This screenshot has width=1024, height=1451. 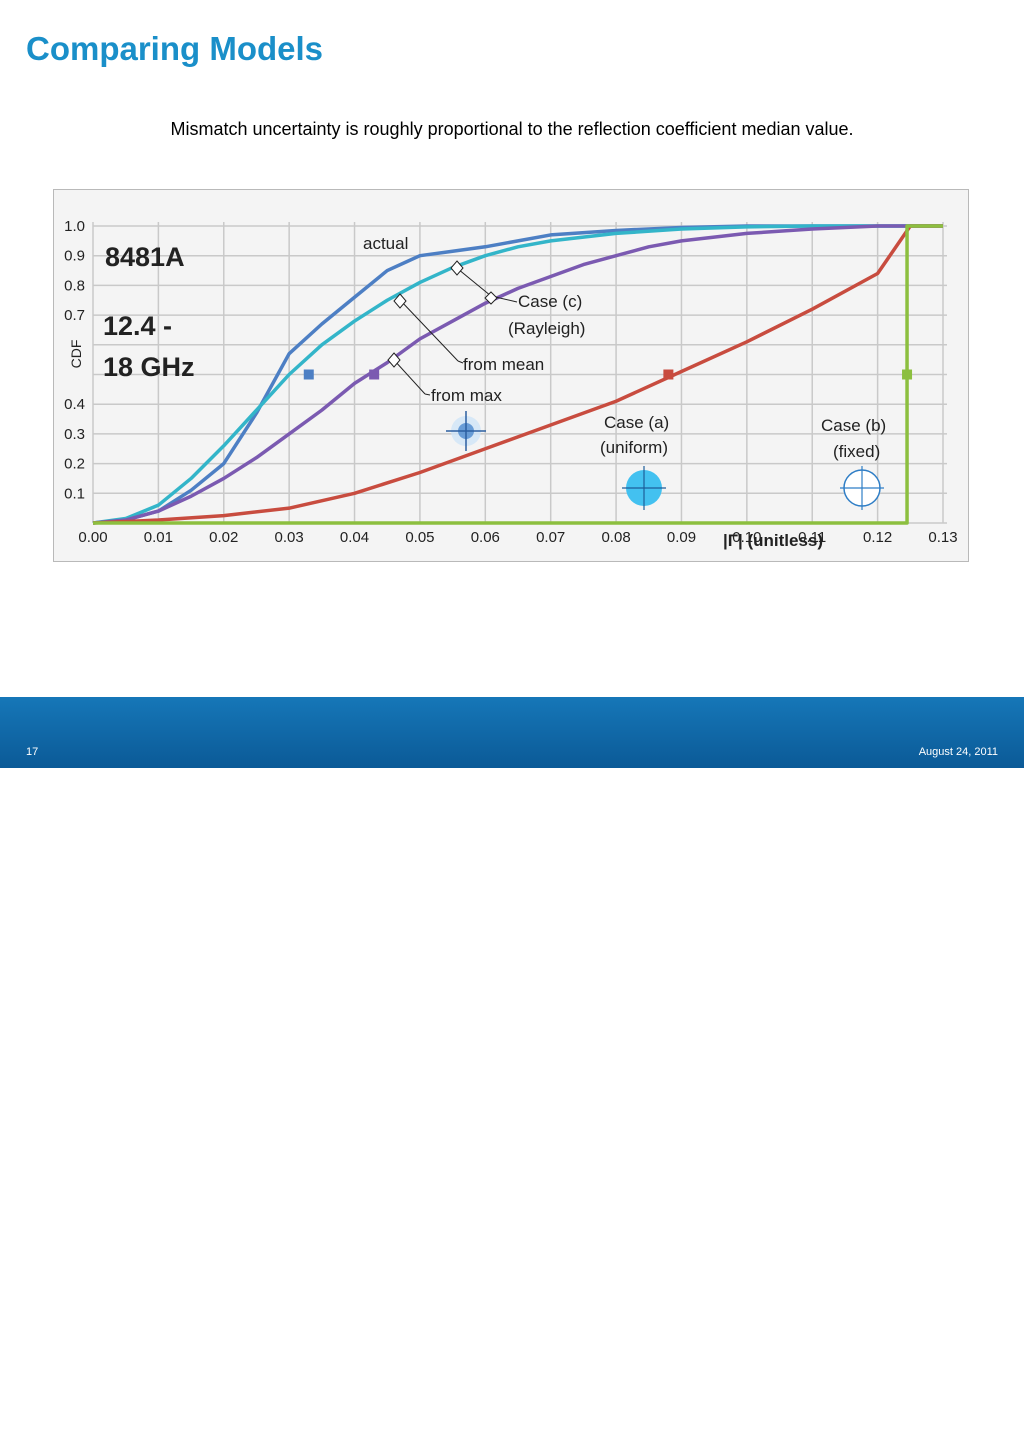 I want to click on page-number: 17, so click(x=32, y=752).